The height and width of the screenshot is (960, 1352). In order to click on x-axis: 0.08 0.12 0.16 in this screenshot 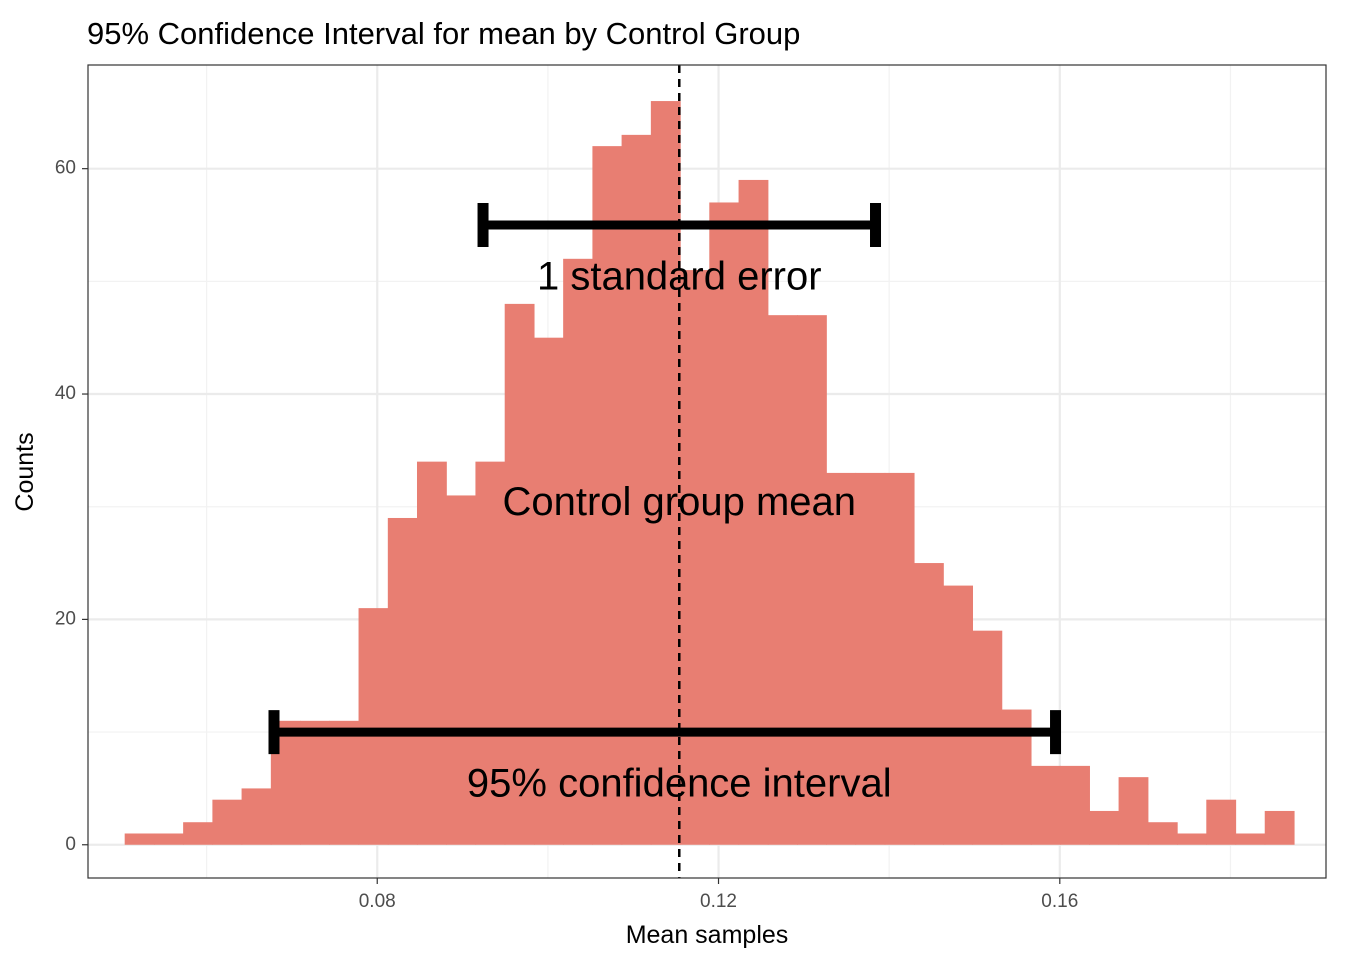, I will do `click(718, 895)`.